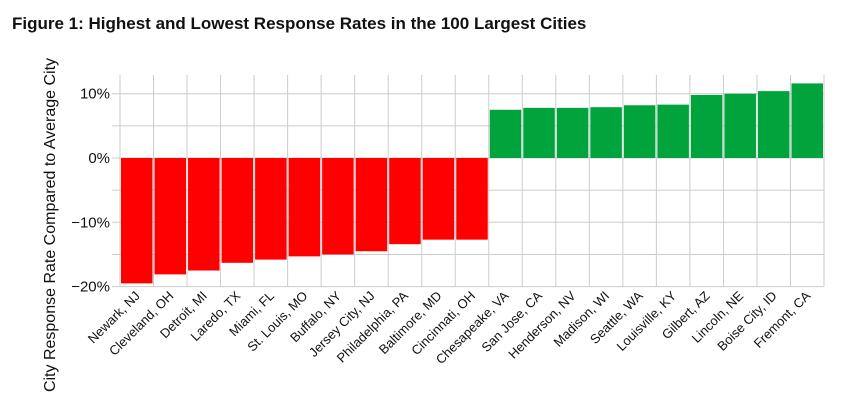  Describe the element at coordinates (572, 132) in the screenshot. I see `bar-henderson-nv` at that location.